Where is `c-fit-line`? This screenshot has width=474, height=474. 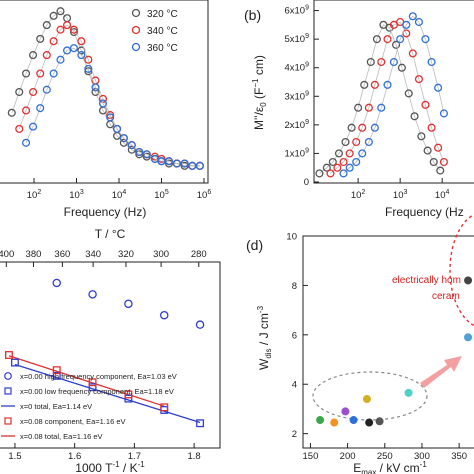 c-fit-line is located at coordinates (86, 381).